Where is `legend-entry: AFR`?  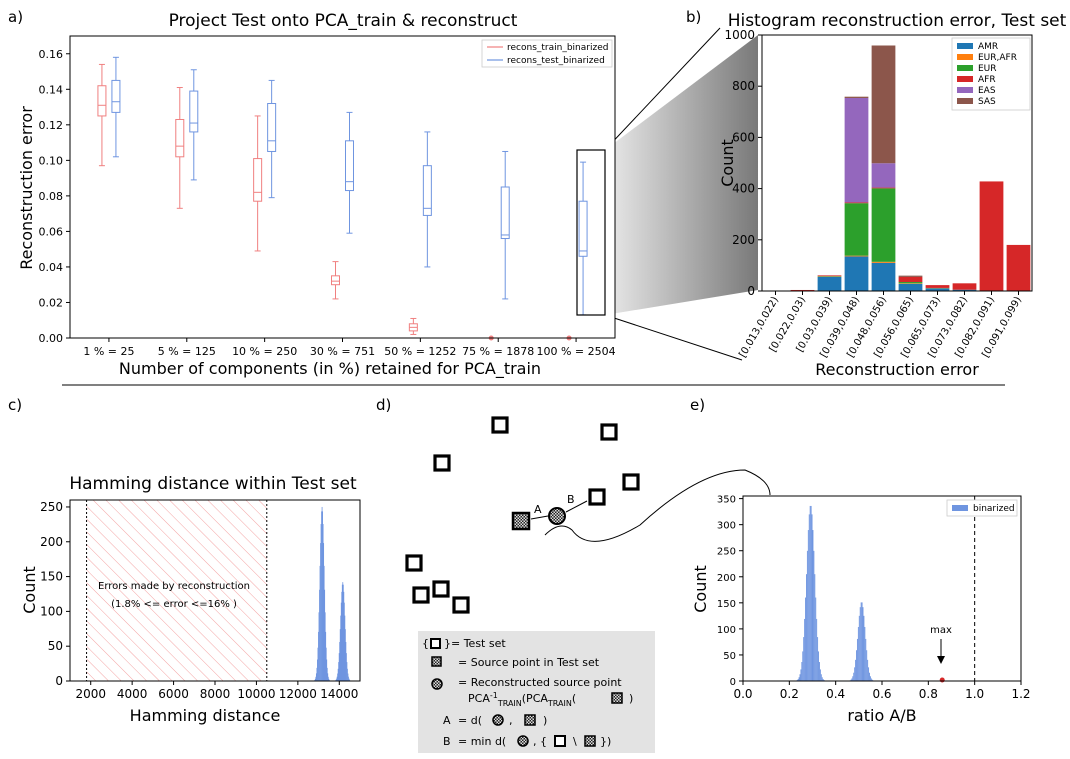
legend-entry: AFR is located at coordinates (987, 80).